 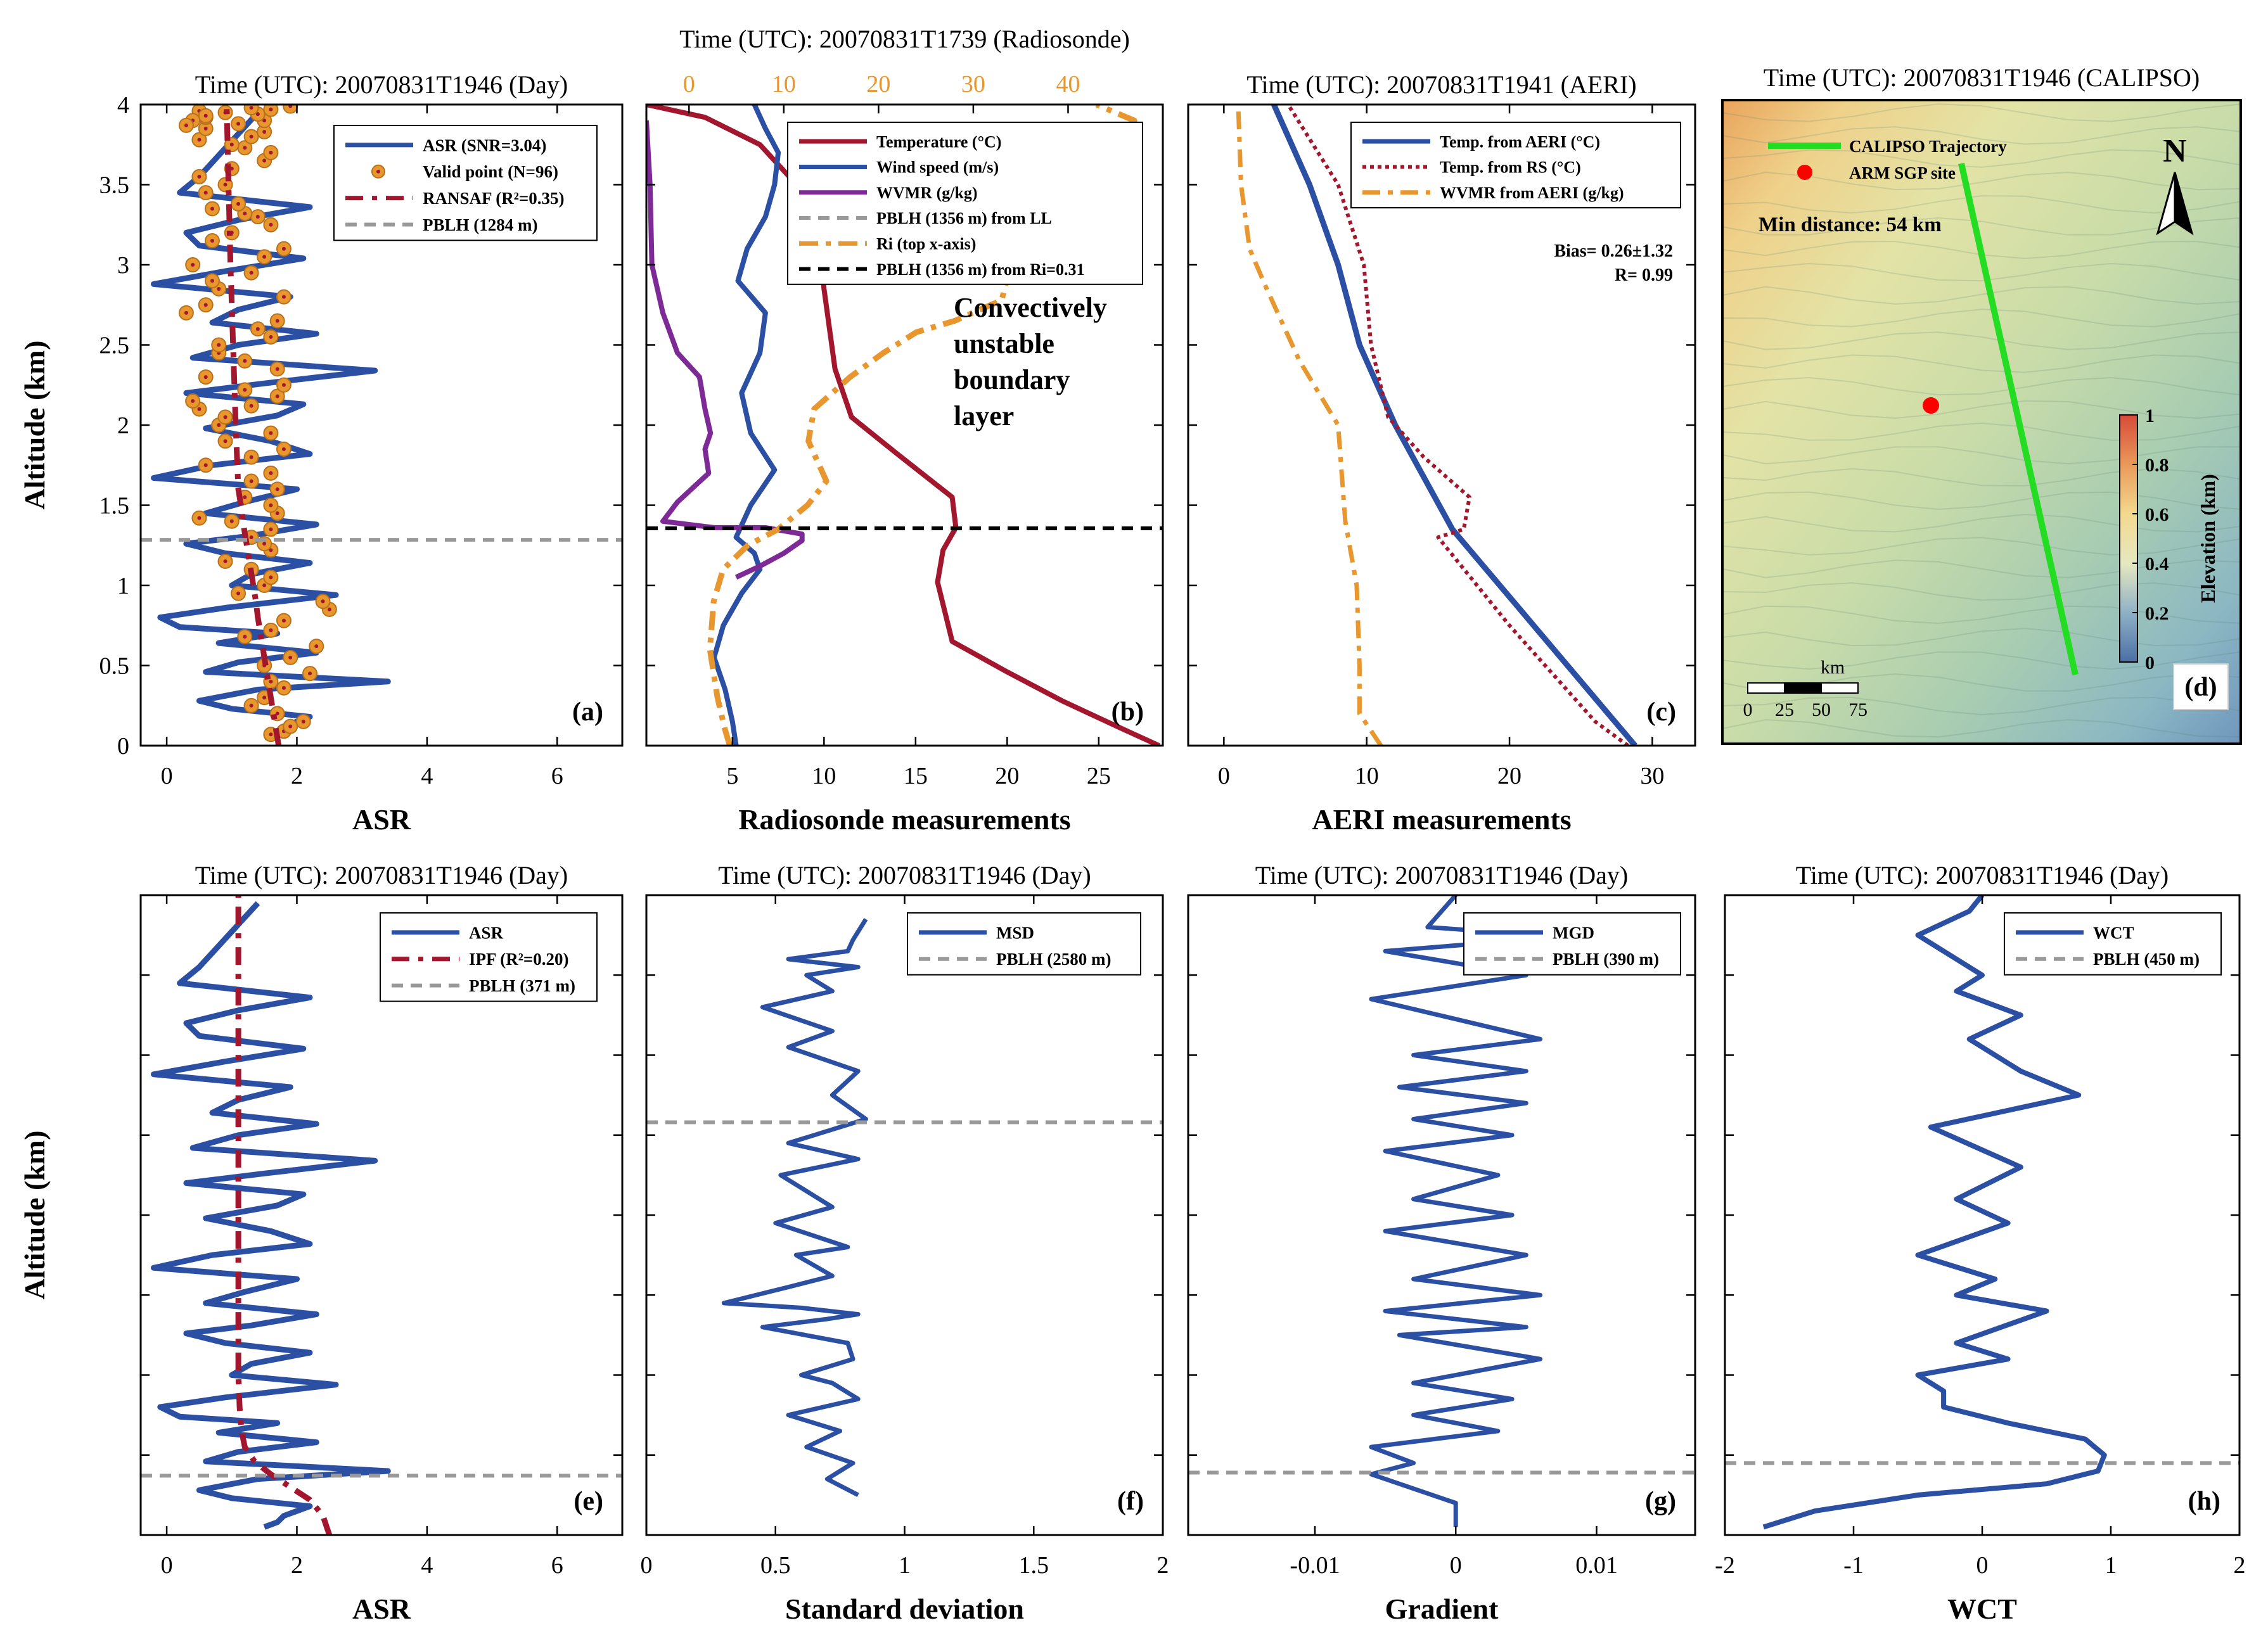 What do you see at coordinates (1068, 84) in the screenshot?
I see `top-x-tick-label: 40` at bounding box center [1068, 84].